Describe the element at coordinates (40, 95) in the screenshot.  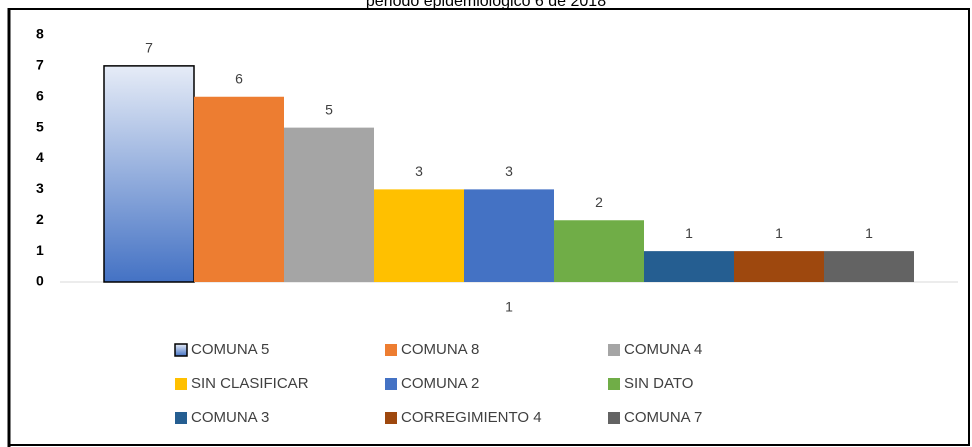
I see `y-tick-label: 6` at that location.